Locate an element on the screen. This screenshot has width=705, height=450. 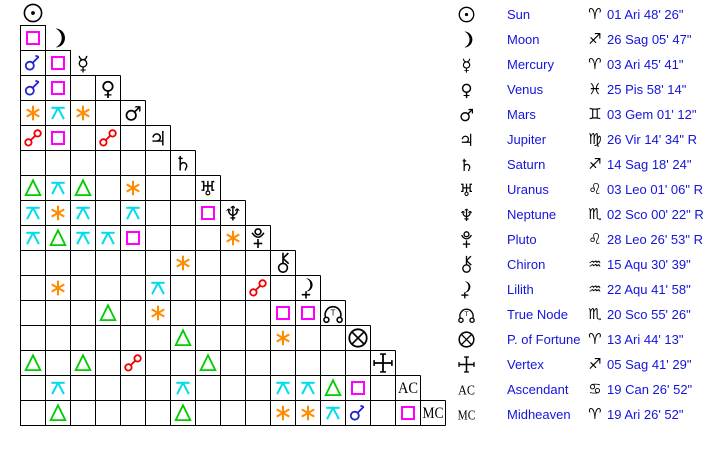
aspect-cell-uranus-moon is located at coordinates (58, 188).